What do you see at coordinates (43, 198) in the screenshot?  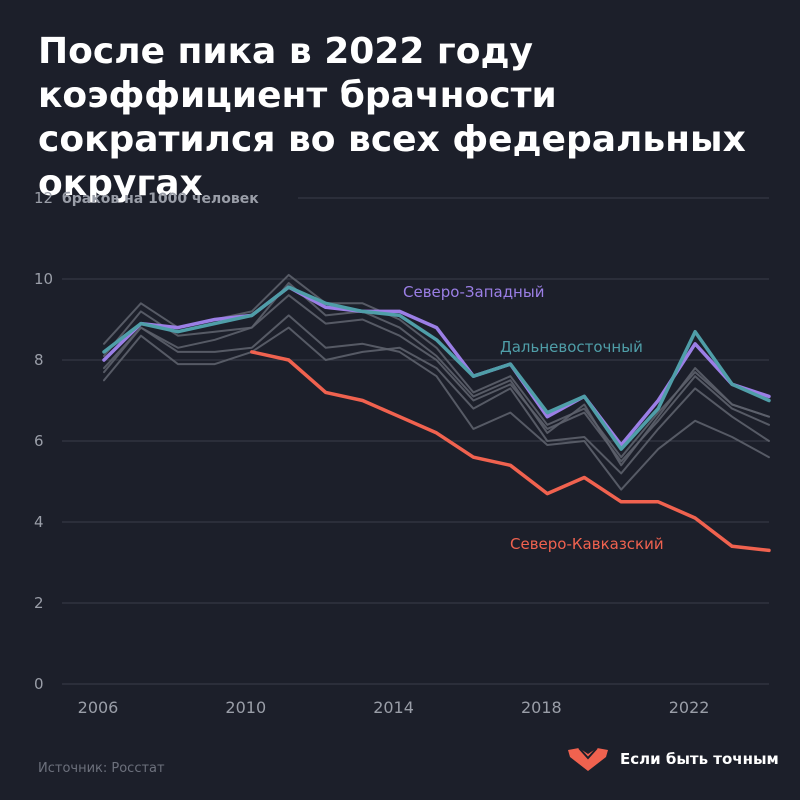 I see `y-tick-label: 12` at bounding box center [43, 198].